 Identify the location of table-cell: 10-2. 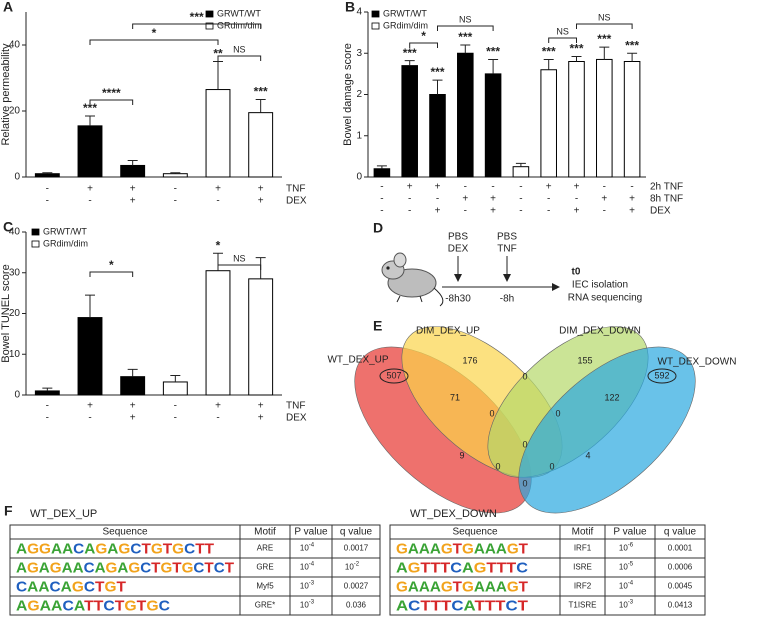
(352, 566).